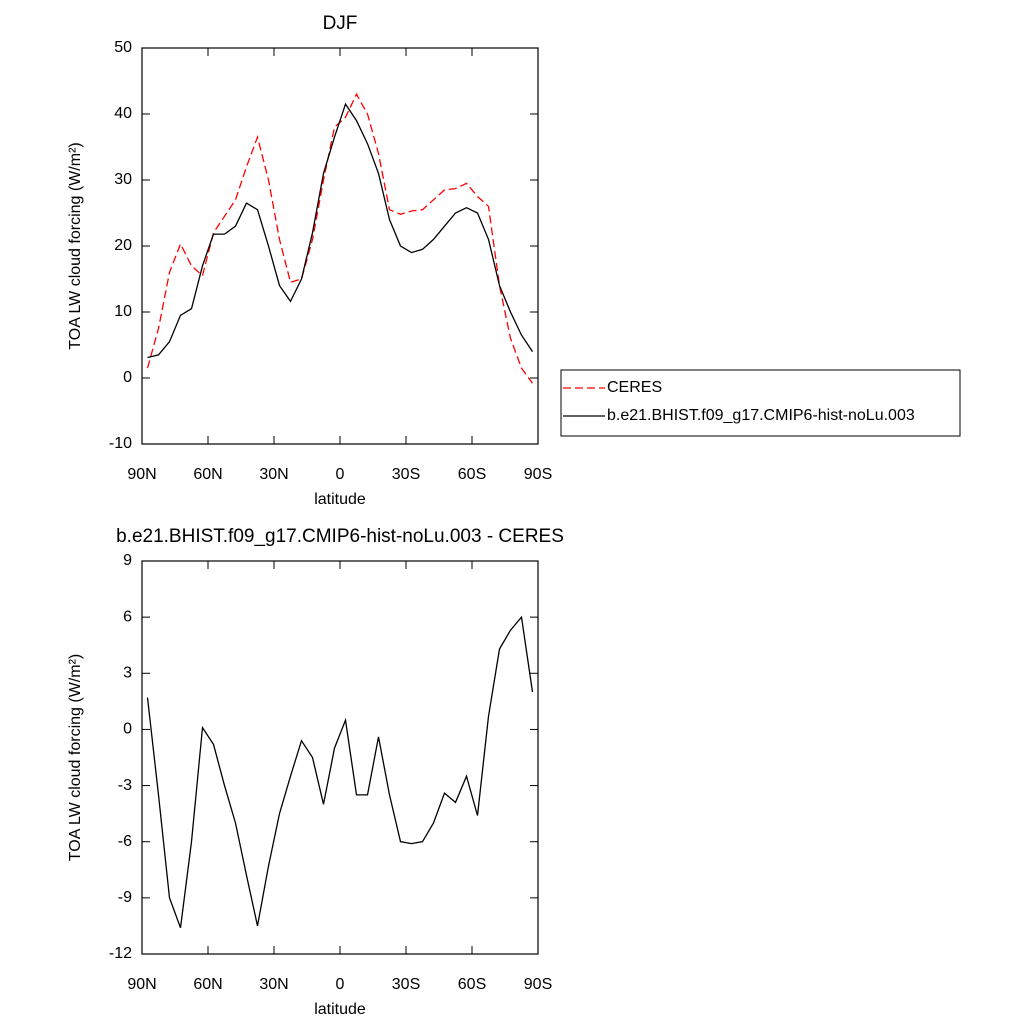 The width and height of the screenshot is (1024, 1024). Describe the element at coordinates (125, 897) in the screenshot. I see `y-tick-label: -9` at that location.